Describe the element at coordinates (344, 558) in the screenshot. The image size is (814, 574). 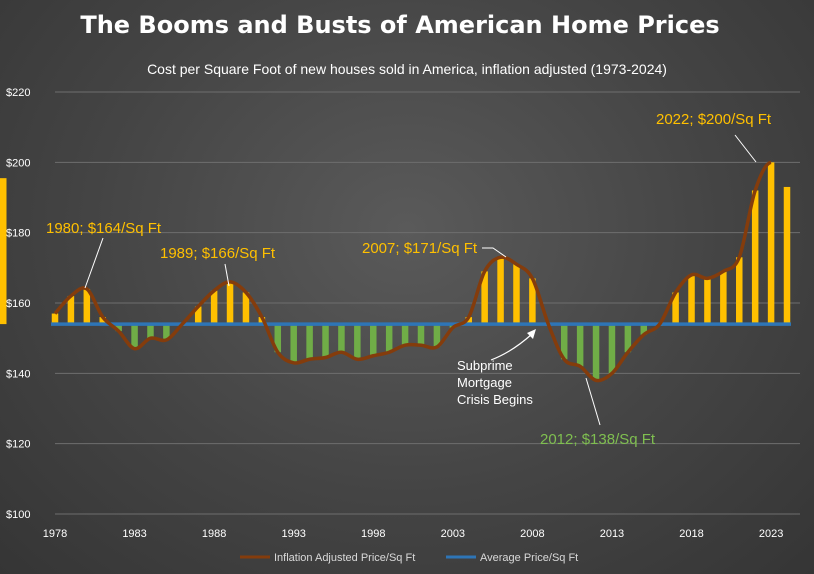
I see `legend-label-price: Inflation Adjusted Price/Sq Ft` at that location.